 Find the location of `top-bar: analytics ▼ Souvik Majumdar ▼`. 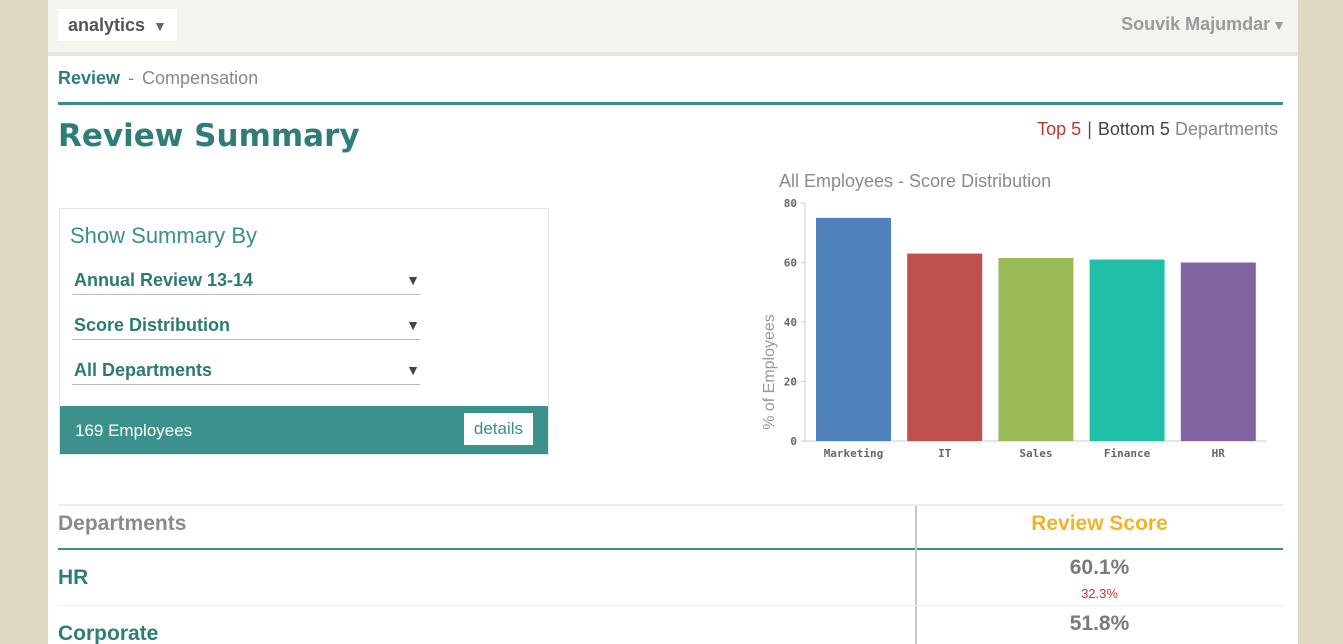

top-bar: analytics ▼ Souvik Majumdar ▼ is located at coordinates (673, 28).